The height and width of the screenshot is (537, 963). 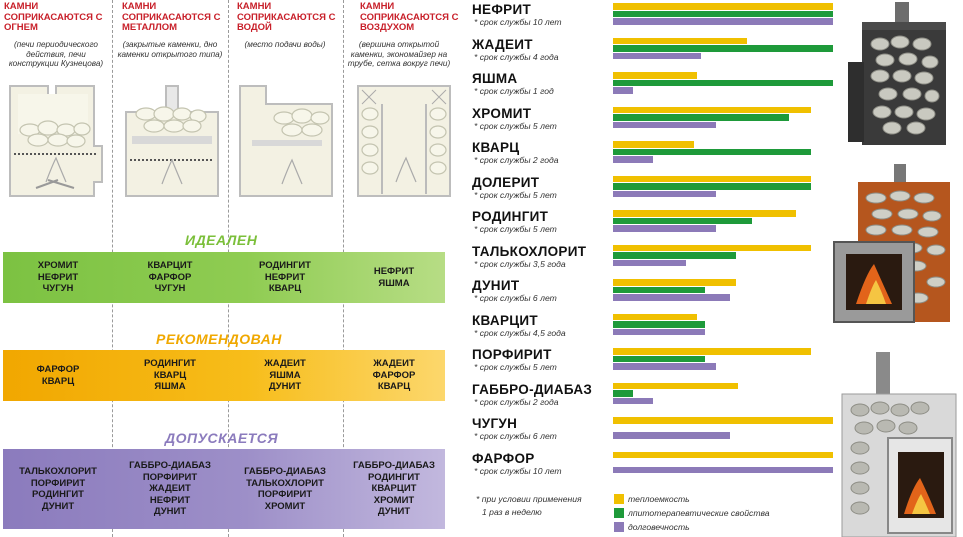 What do you see at coordinates (496, 147) in the screenshot?
I see `stone-name: КВАРЦ` at bounding box center [496, 147].